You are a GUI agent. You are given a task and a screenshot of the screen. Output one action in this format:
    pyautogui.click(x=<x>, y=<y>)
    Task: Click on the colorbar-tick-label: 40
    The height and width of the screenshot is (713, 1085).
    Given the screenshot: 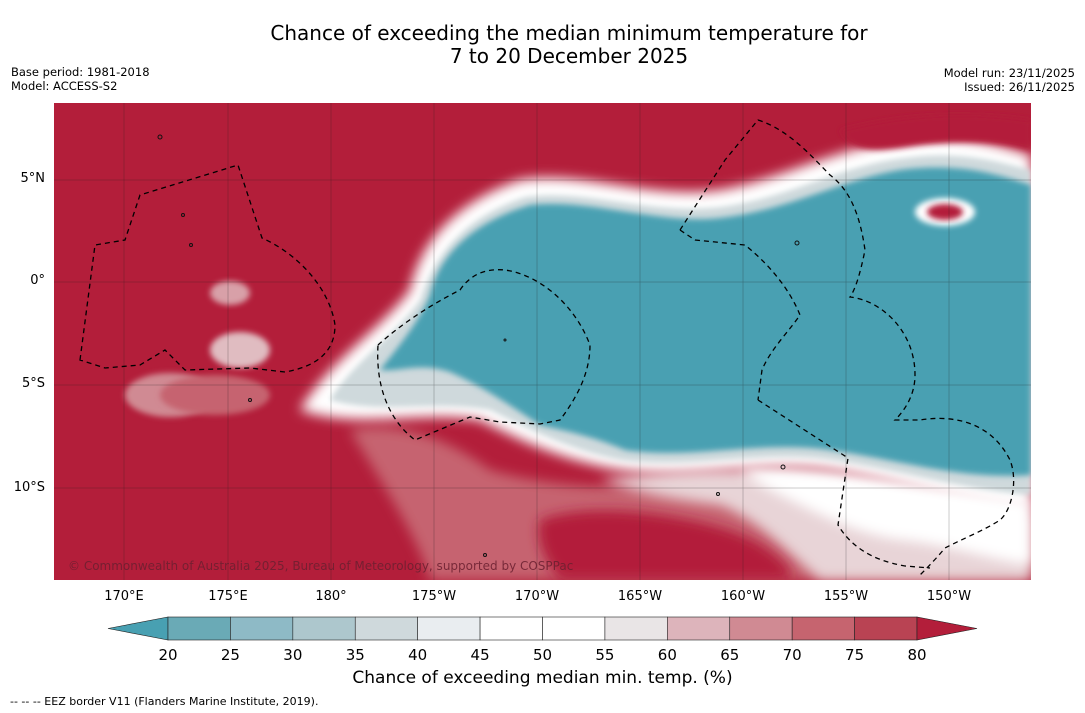 What is the action you would take?
    pyautogui.click(x=418, y=655)
    